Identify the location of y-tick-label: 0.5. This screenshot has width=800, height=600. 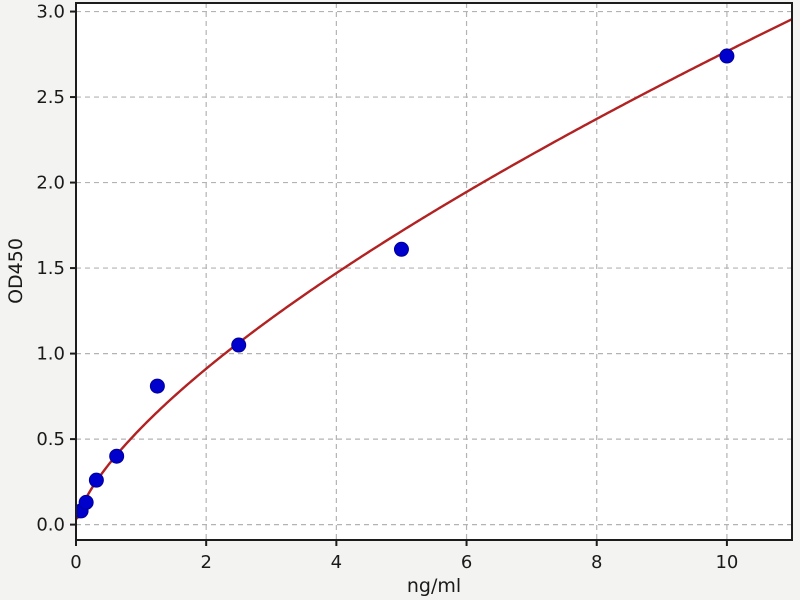
(50, 439).